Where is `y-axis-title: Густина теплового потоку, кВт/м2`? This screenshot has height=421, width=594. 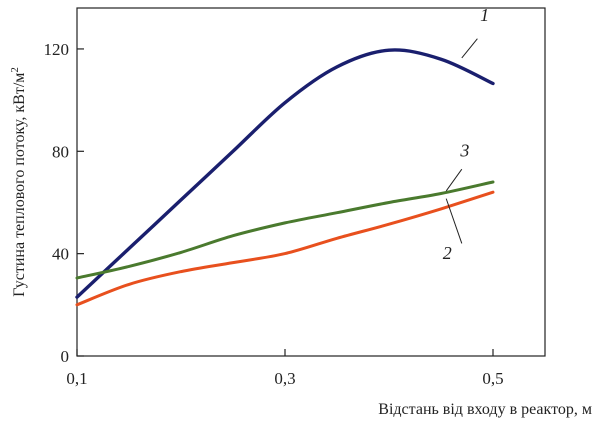
y-axis-title: Густина теплового потоку, кВт/м2 is located at coordinates (18, 182).